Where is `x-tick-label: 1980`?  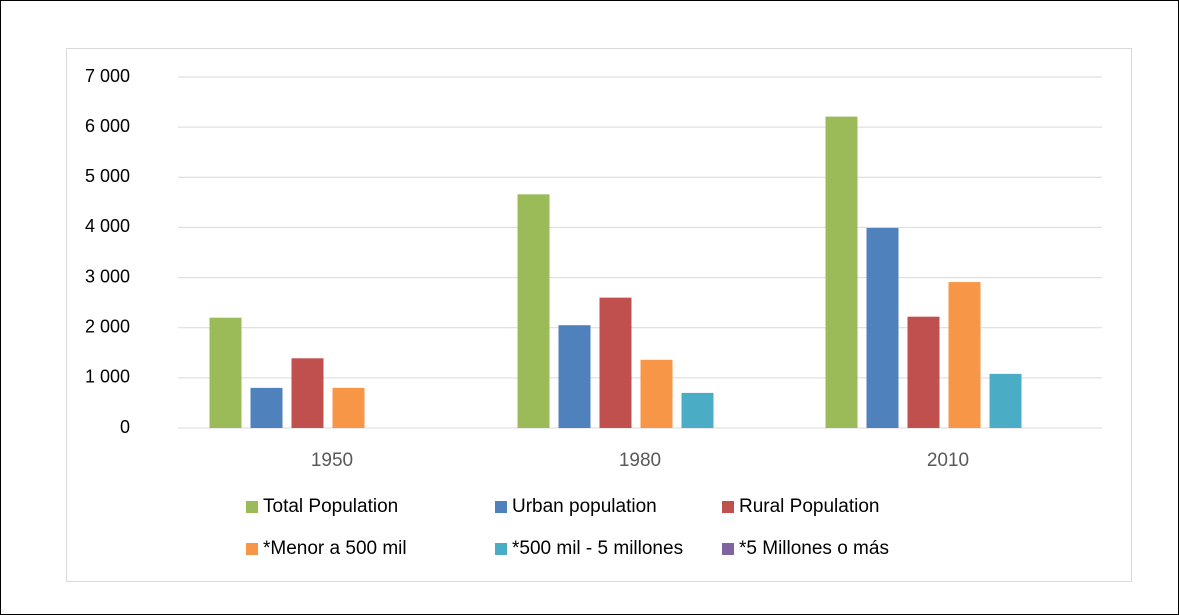
x-tick-label: 1980 is located at coordinates (640, 460).